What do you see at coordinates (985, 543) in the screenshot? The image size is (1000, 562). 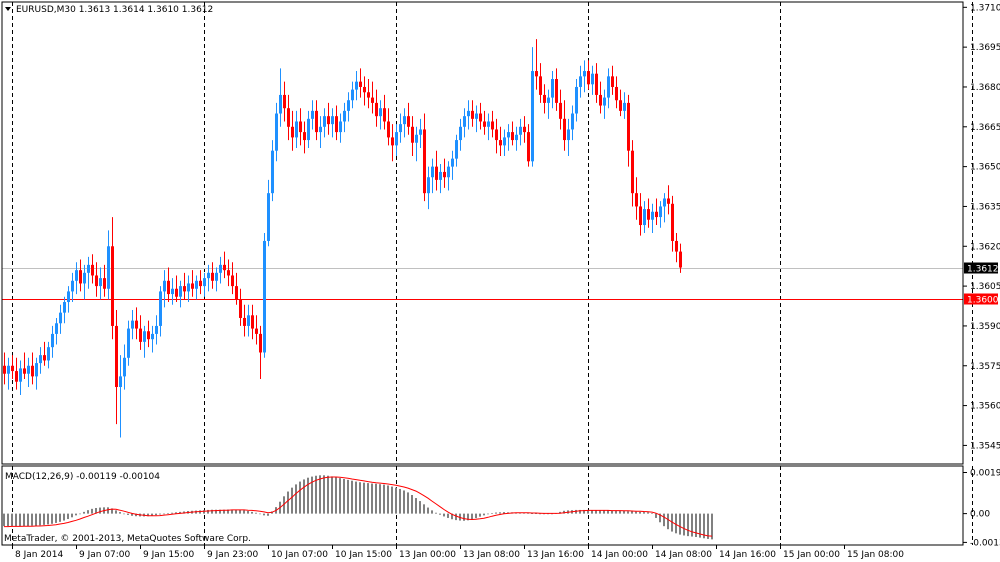 I see `macd-tick-label: -0.00133` at bounding box center [985, 543].